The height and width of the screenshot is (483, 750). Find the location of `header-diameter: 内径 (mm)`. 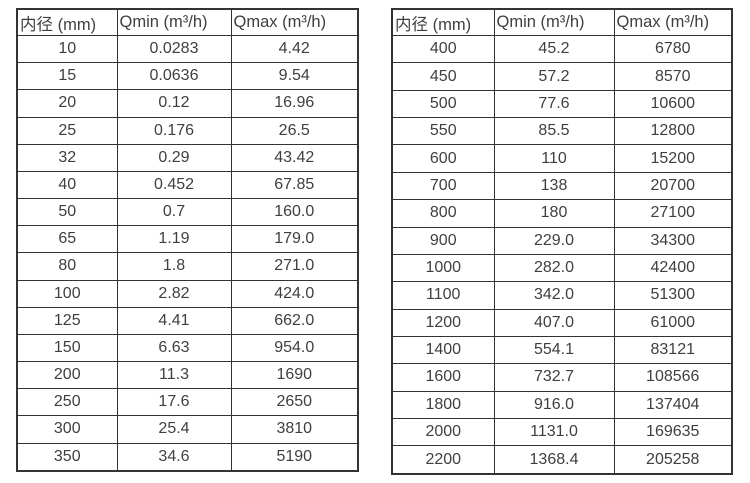

header-diameter: 内径 (mm) is located at coordinates (67, 22).